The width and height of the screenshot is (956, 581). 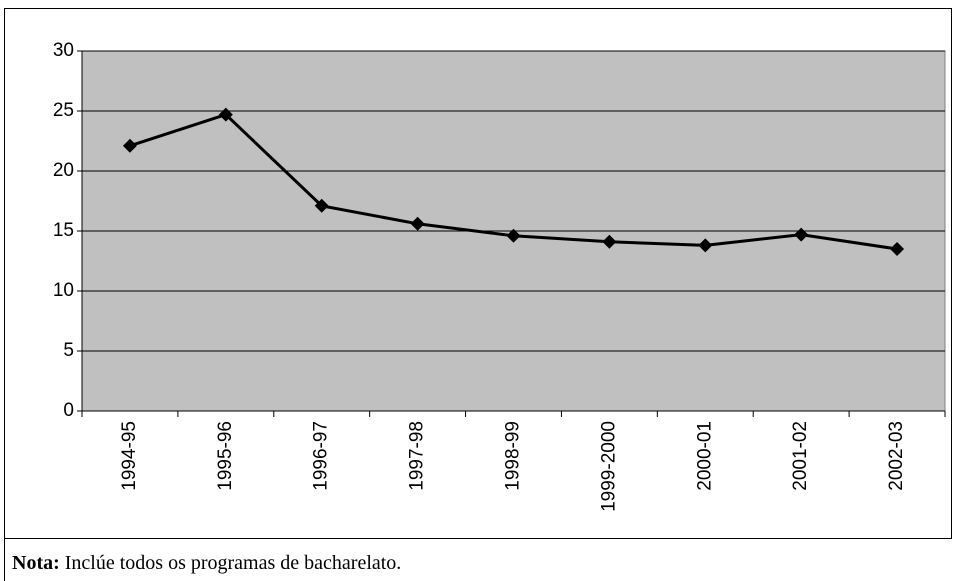 What do you see at coordinates (63, 230) in the screenshot?
I see `y-tick-label: 15` at bounding box center [63, 230].